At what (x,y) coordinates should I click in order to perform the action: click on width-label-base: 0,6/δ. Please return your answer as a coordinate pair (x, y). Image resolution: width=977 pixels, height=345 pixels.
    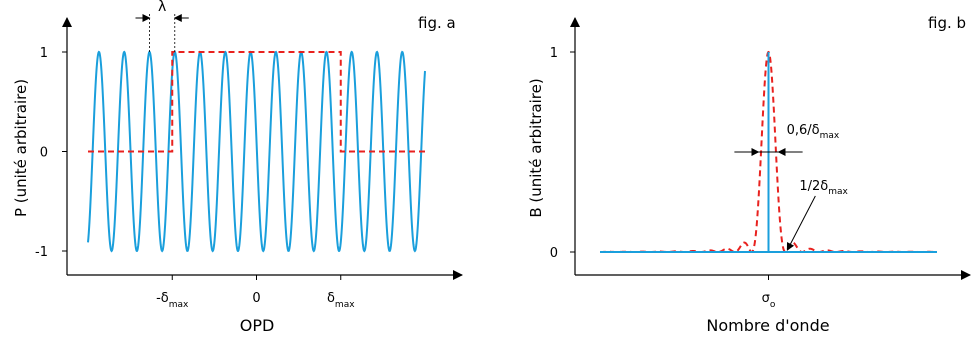
    Looking at the image, I should click on (803, 130).